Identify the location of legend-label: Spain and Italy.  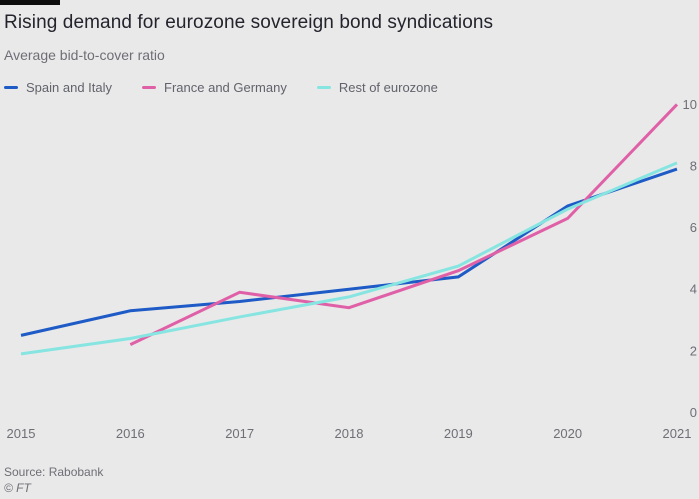
(69, 87).